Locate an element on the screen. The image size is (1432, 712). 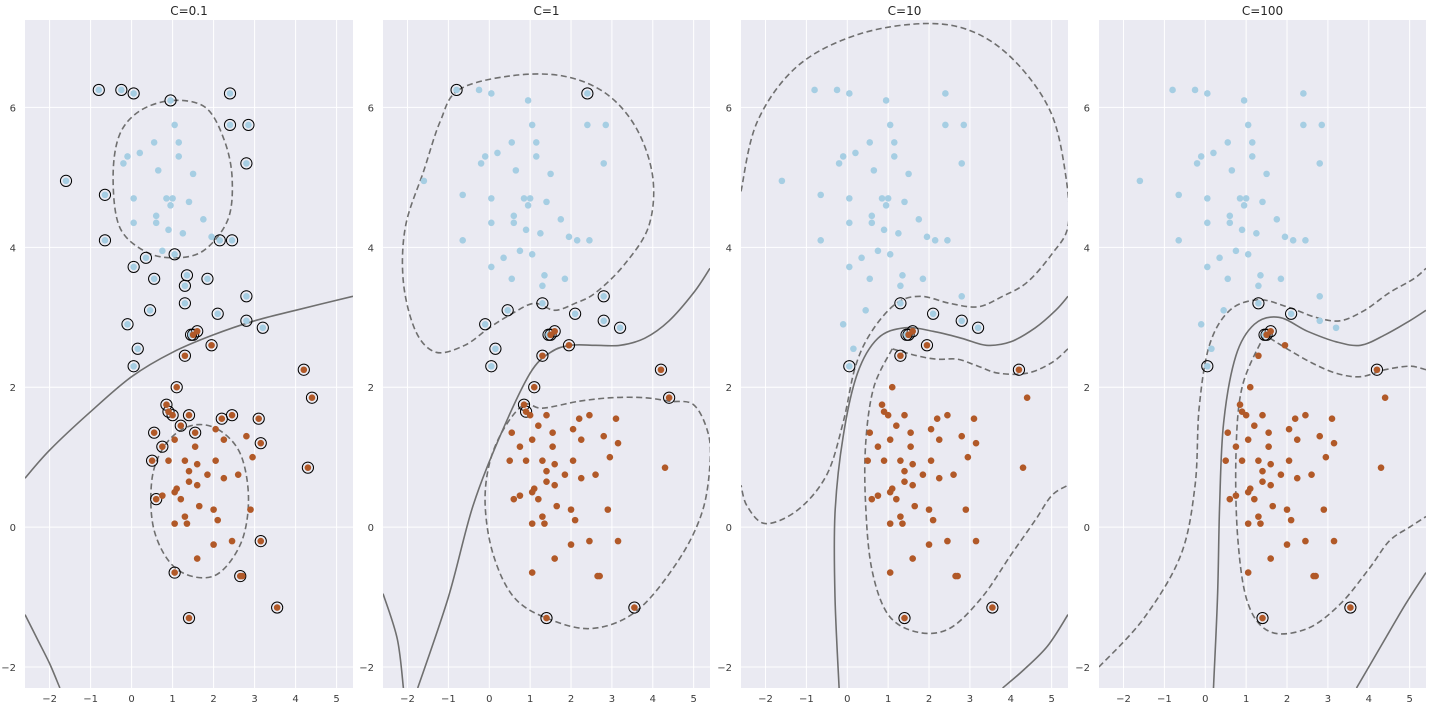
subplot-title: C=0.1 is located at coordinates (189, 11).